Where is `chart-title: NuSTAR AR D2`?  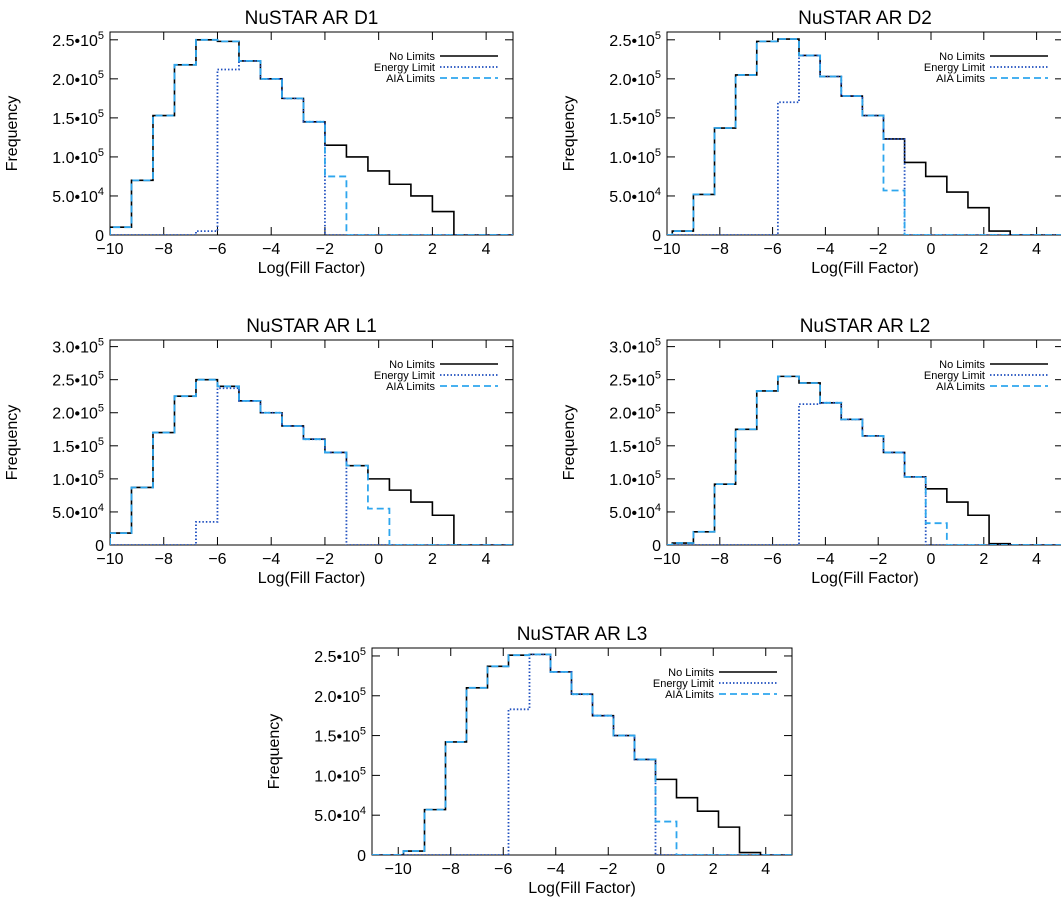
chart-title: NuSTAR AR D2 is located at coordinates (865, 18).